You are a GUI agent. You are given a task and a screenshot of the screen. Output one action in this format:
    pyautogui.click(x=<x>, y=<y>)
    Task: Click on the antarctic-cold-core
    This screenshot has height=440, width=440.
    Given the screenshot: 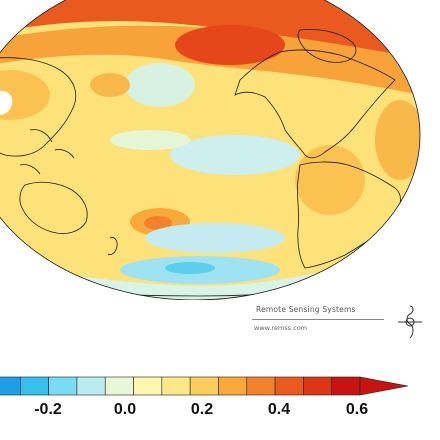 What is the action you would take?
    pyautogui.click(x=190, y=268)
    